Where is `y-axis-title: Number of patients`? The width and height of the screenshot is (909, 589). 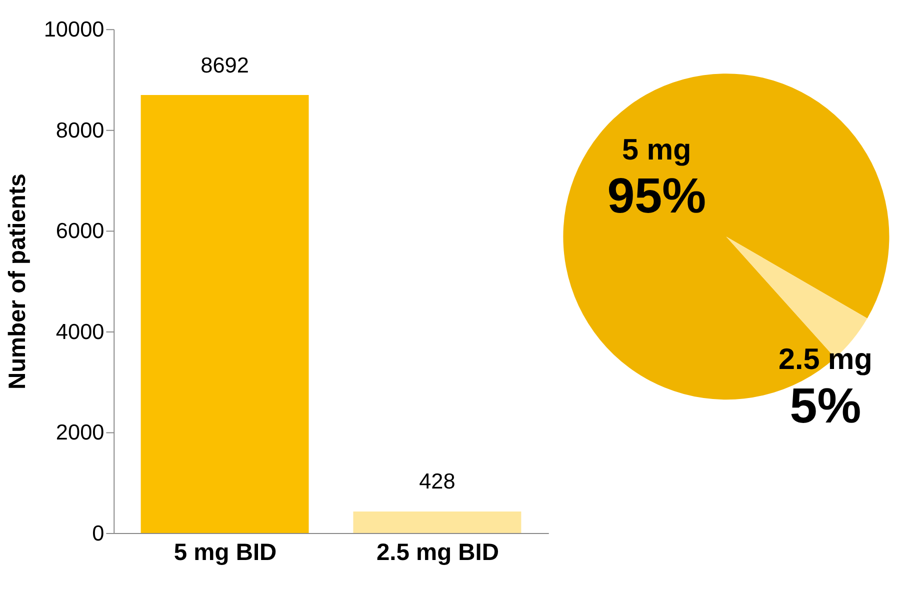
y-axis-title: Number of patients is located at coordinates (18, 282).